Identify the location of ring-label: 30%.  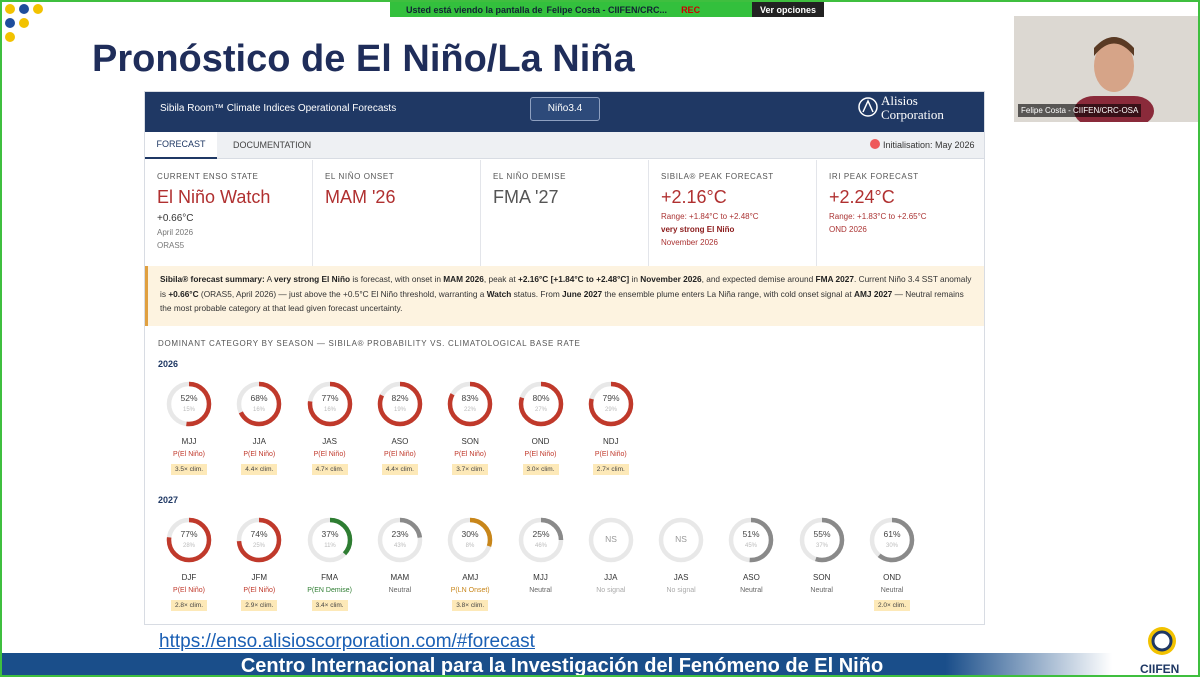
(470, 534).